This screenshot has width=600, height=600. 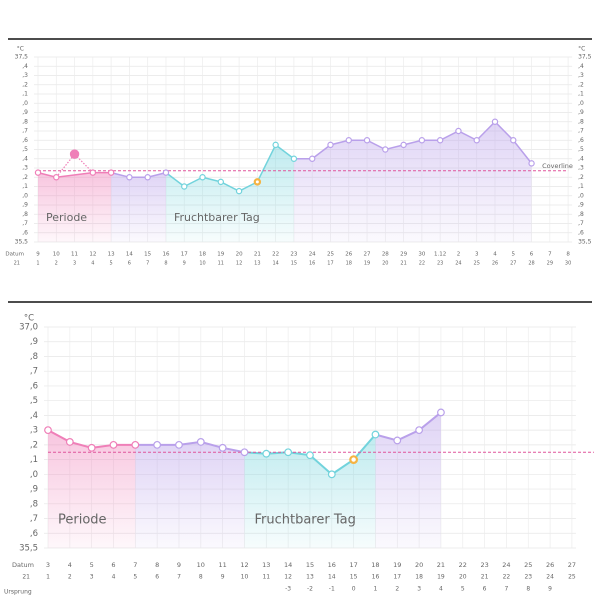 What do you see at coordinates (179, 577) in the screenshot?
I see `cycle-day: 7` at bounding box center [179, 577].